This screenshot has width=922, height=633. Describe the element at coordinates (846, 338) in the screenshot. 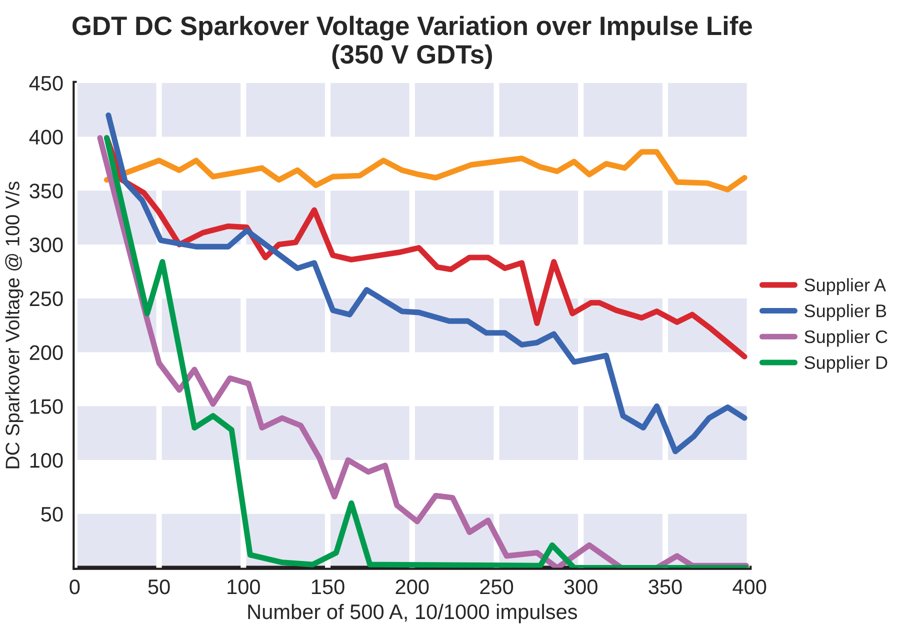

I see `legend-label: Supplier C` at that location.